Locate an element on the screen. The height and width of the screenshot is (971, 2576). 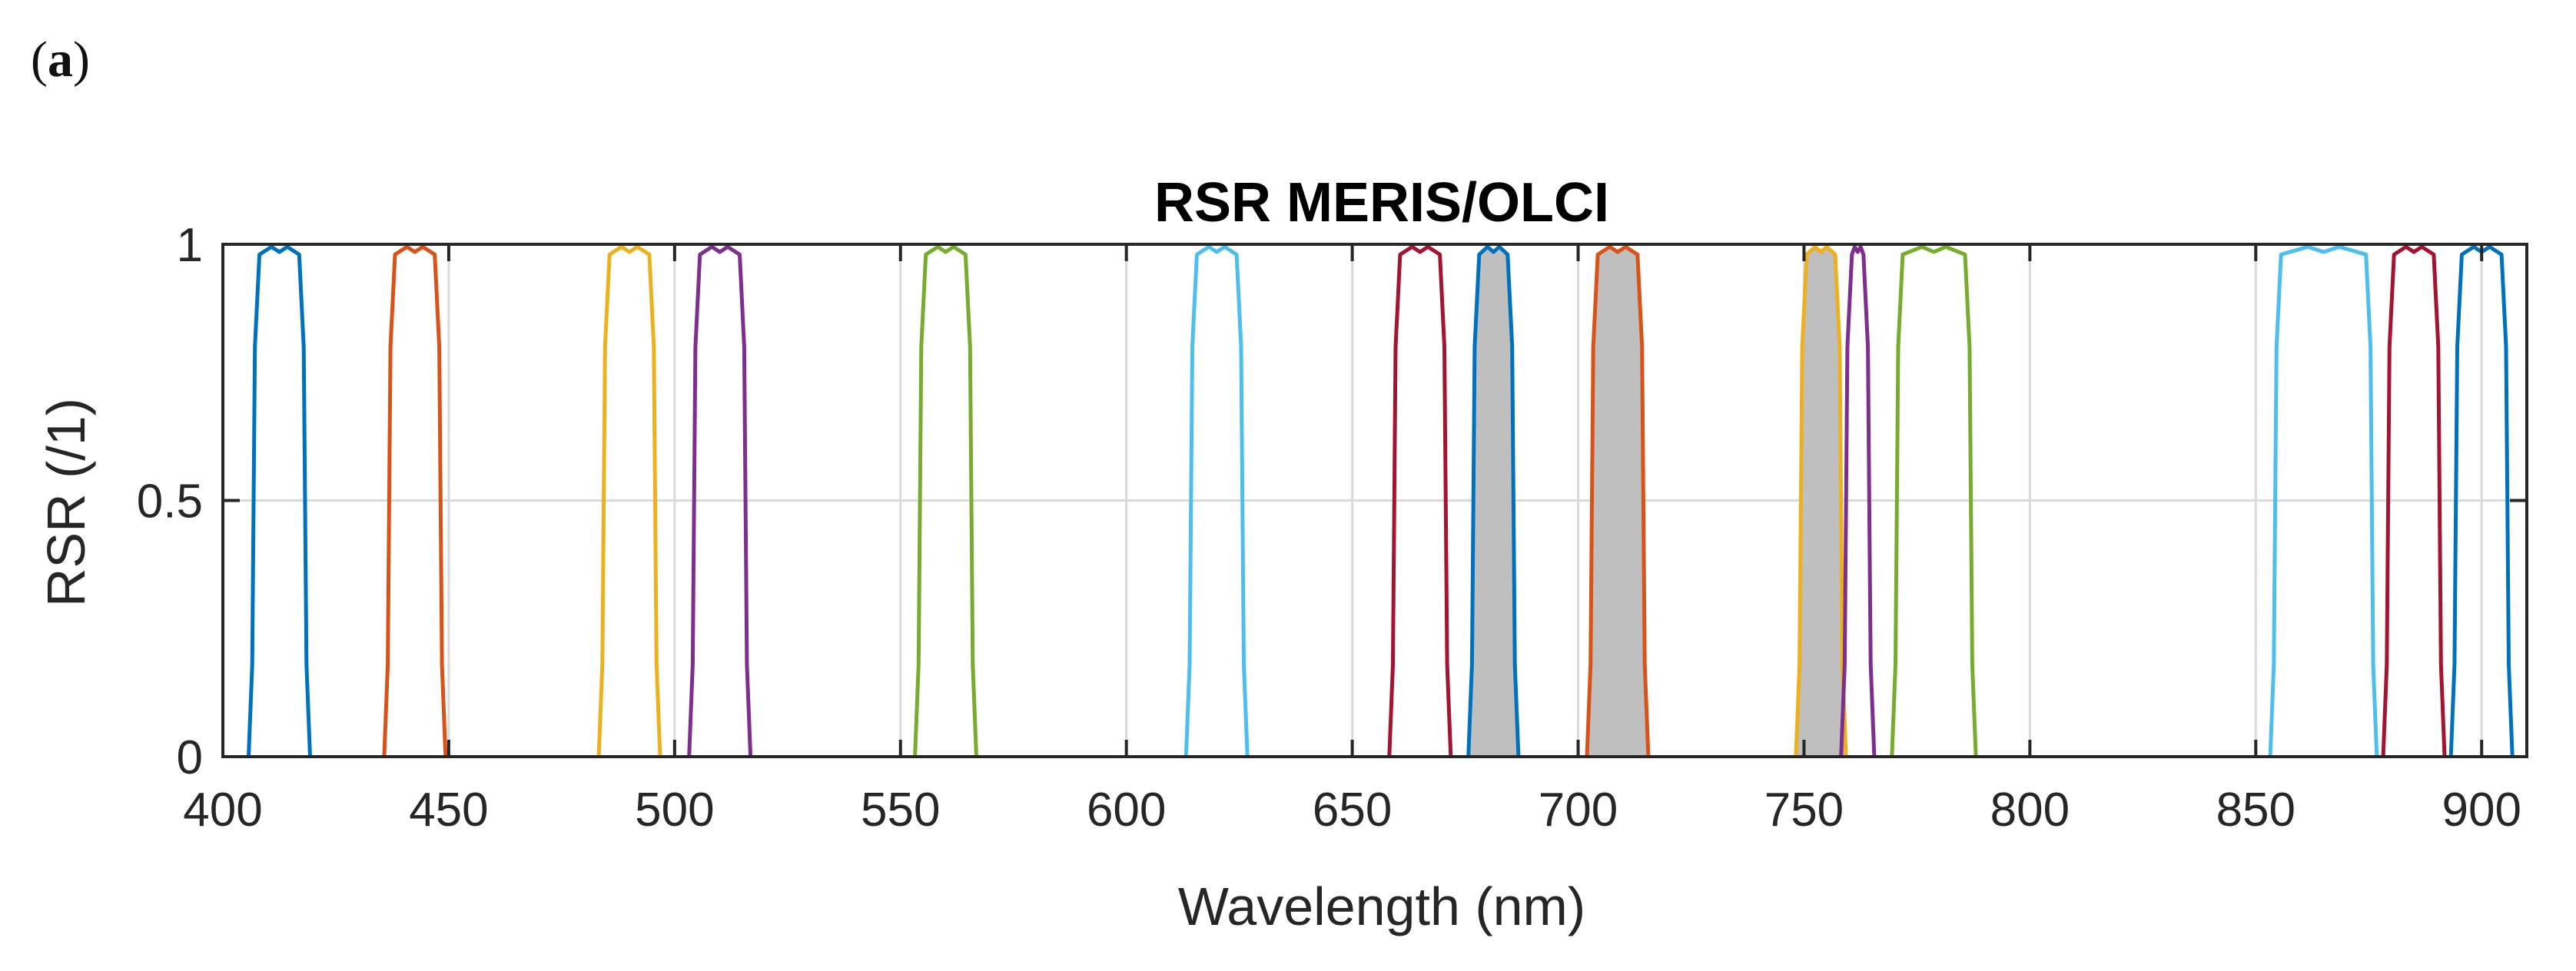
y-tick-label: 0.5 is located at coordinates (170, 502).